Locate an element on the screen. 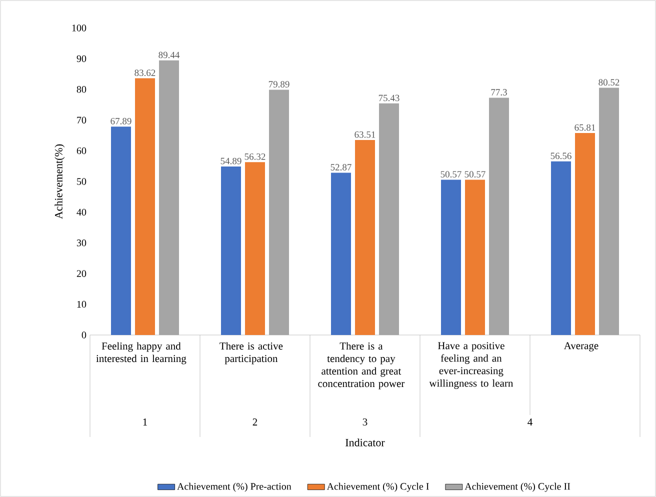 The width and height of the screenshot is (656, 497). y-tick-label: 70 is located at coordinates (81, 120).